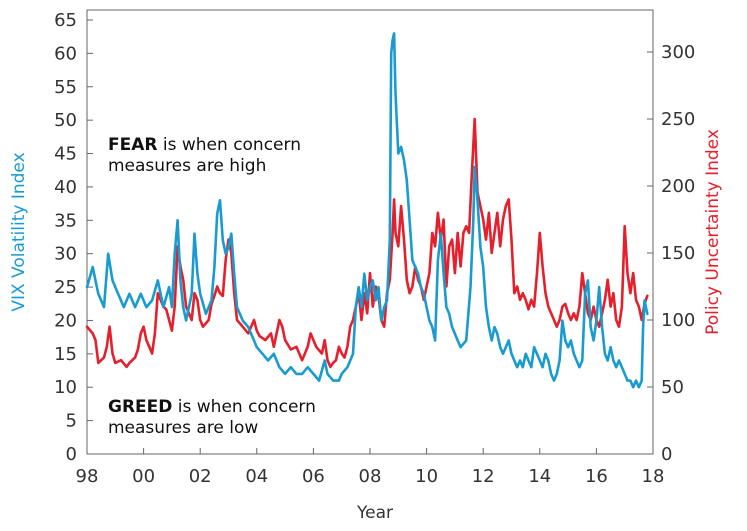  What do you see at coordinates (143, 476) in the screenshot?
I see `x-tick-label: 00` at bounding box center [143, 476].